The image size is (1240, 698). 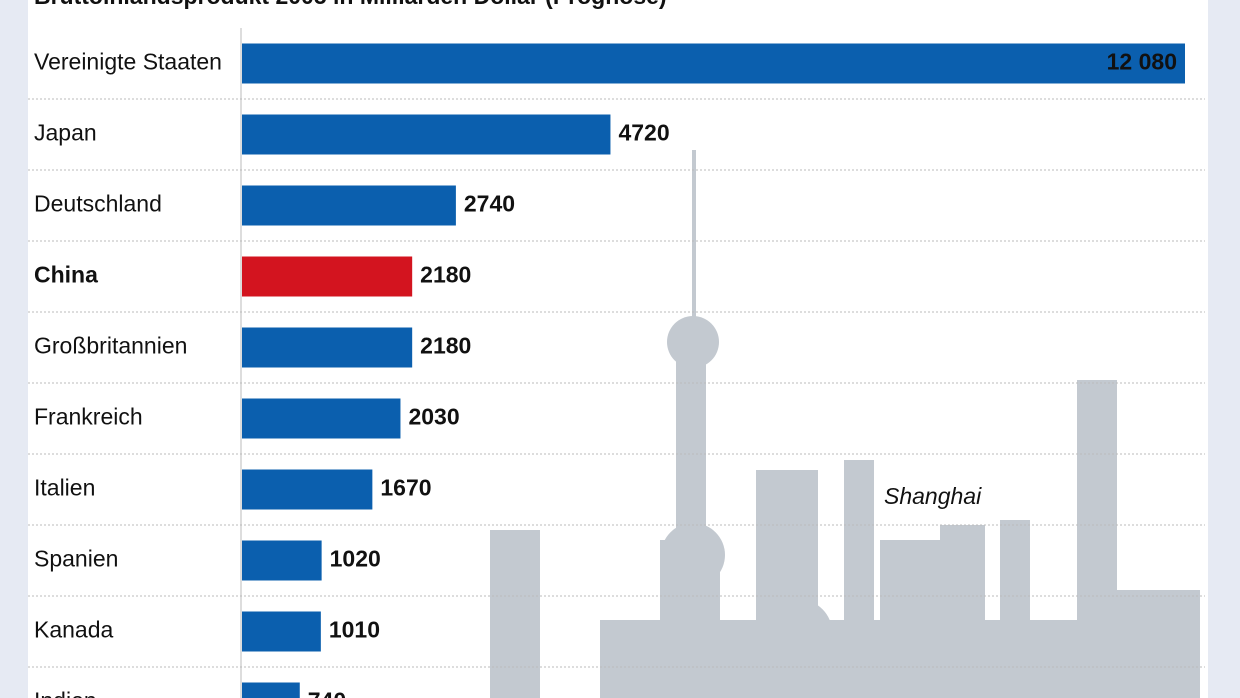 What do you see at coordinates (98, 204) in the screenshot?
I see `category-label: Deutschland` at bounding box center [98, 204].